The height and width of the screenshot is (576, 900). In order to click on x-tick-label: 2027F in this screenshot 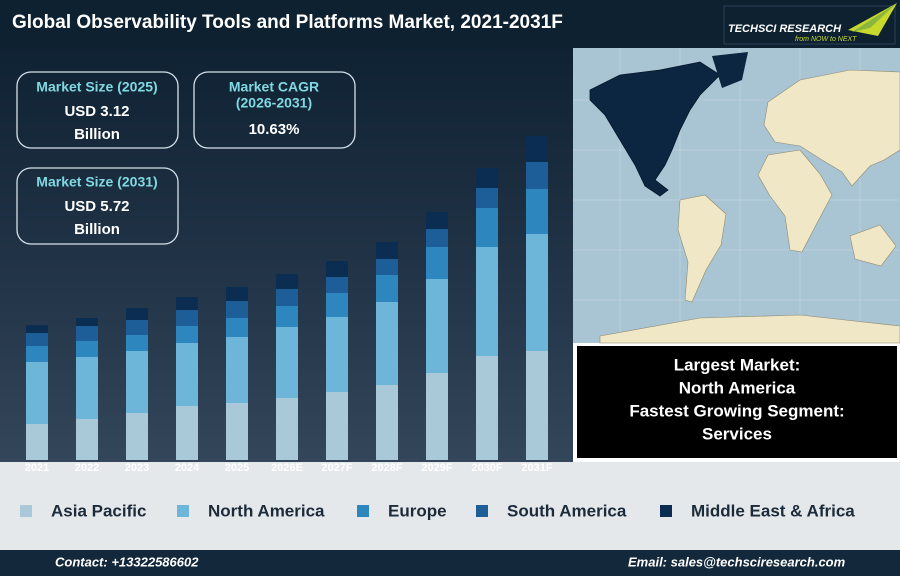, I will do `click(336, 468)`.